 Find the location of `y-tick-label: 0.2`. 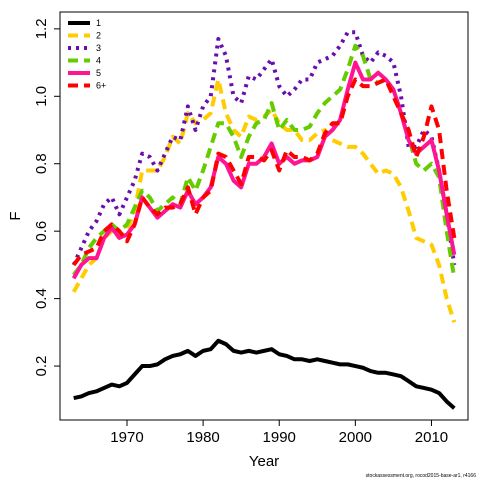

y-tick-label: 0.2 is located at coordinates (41, 366).